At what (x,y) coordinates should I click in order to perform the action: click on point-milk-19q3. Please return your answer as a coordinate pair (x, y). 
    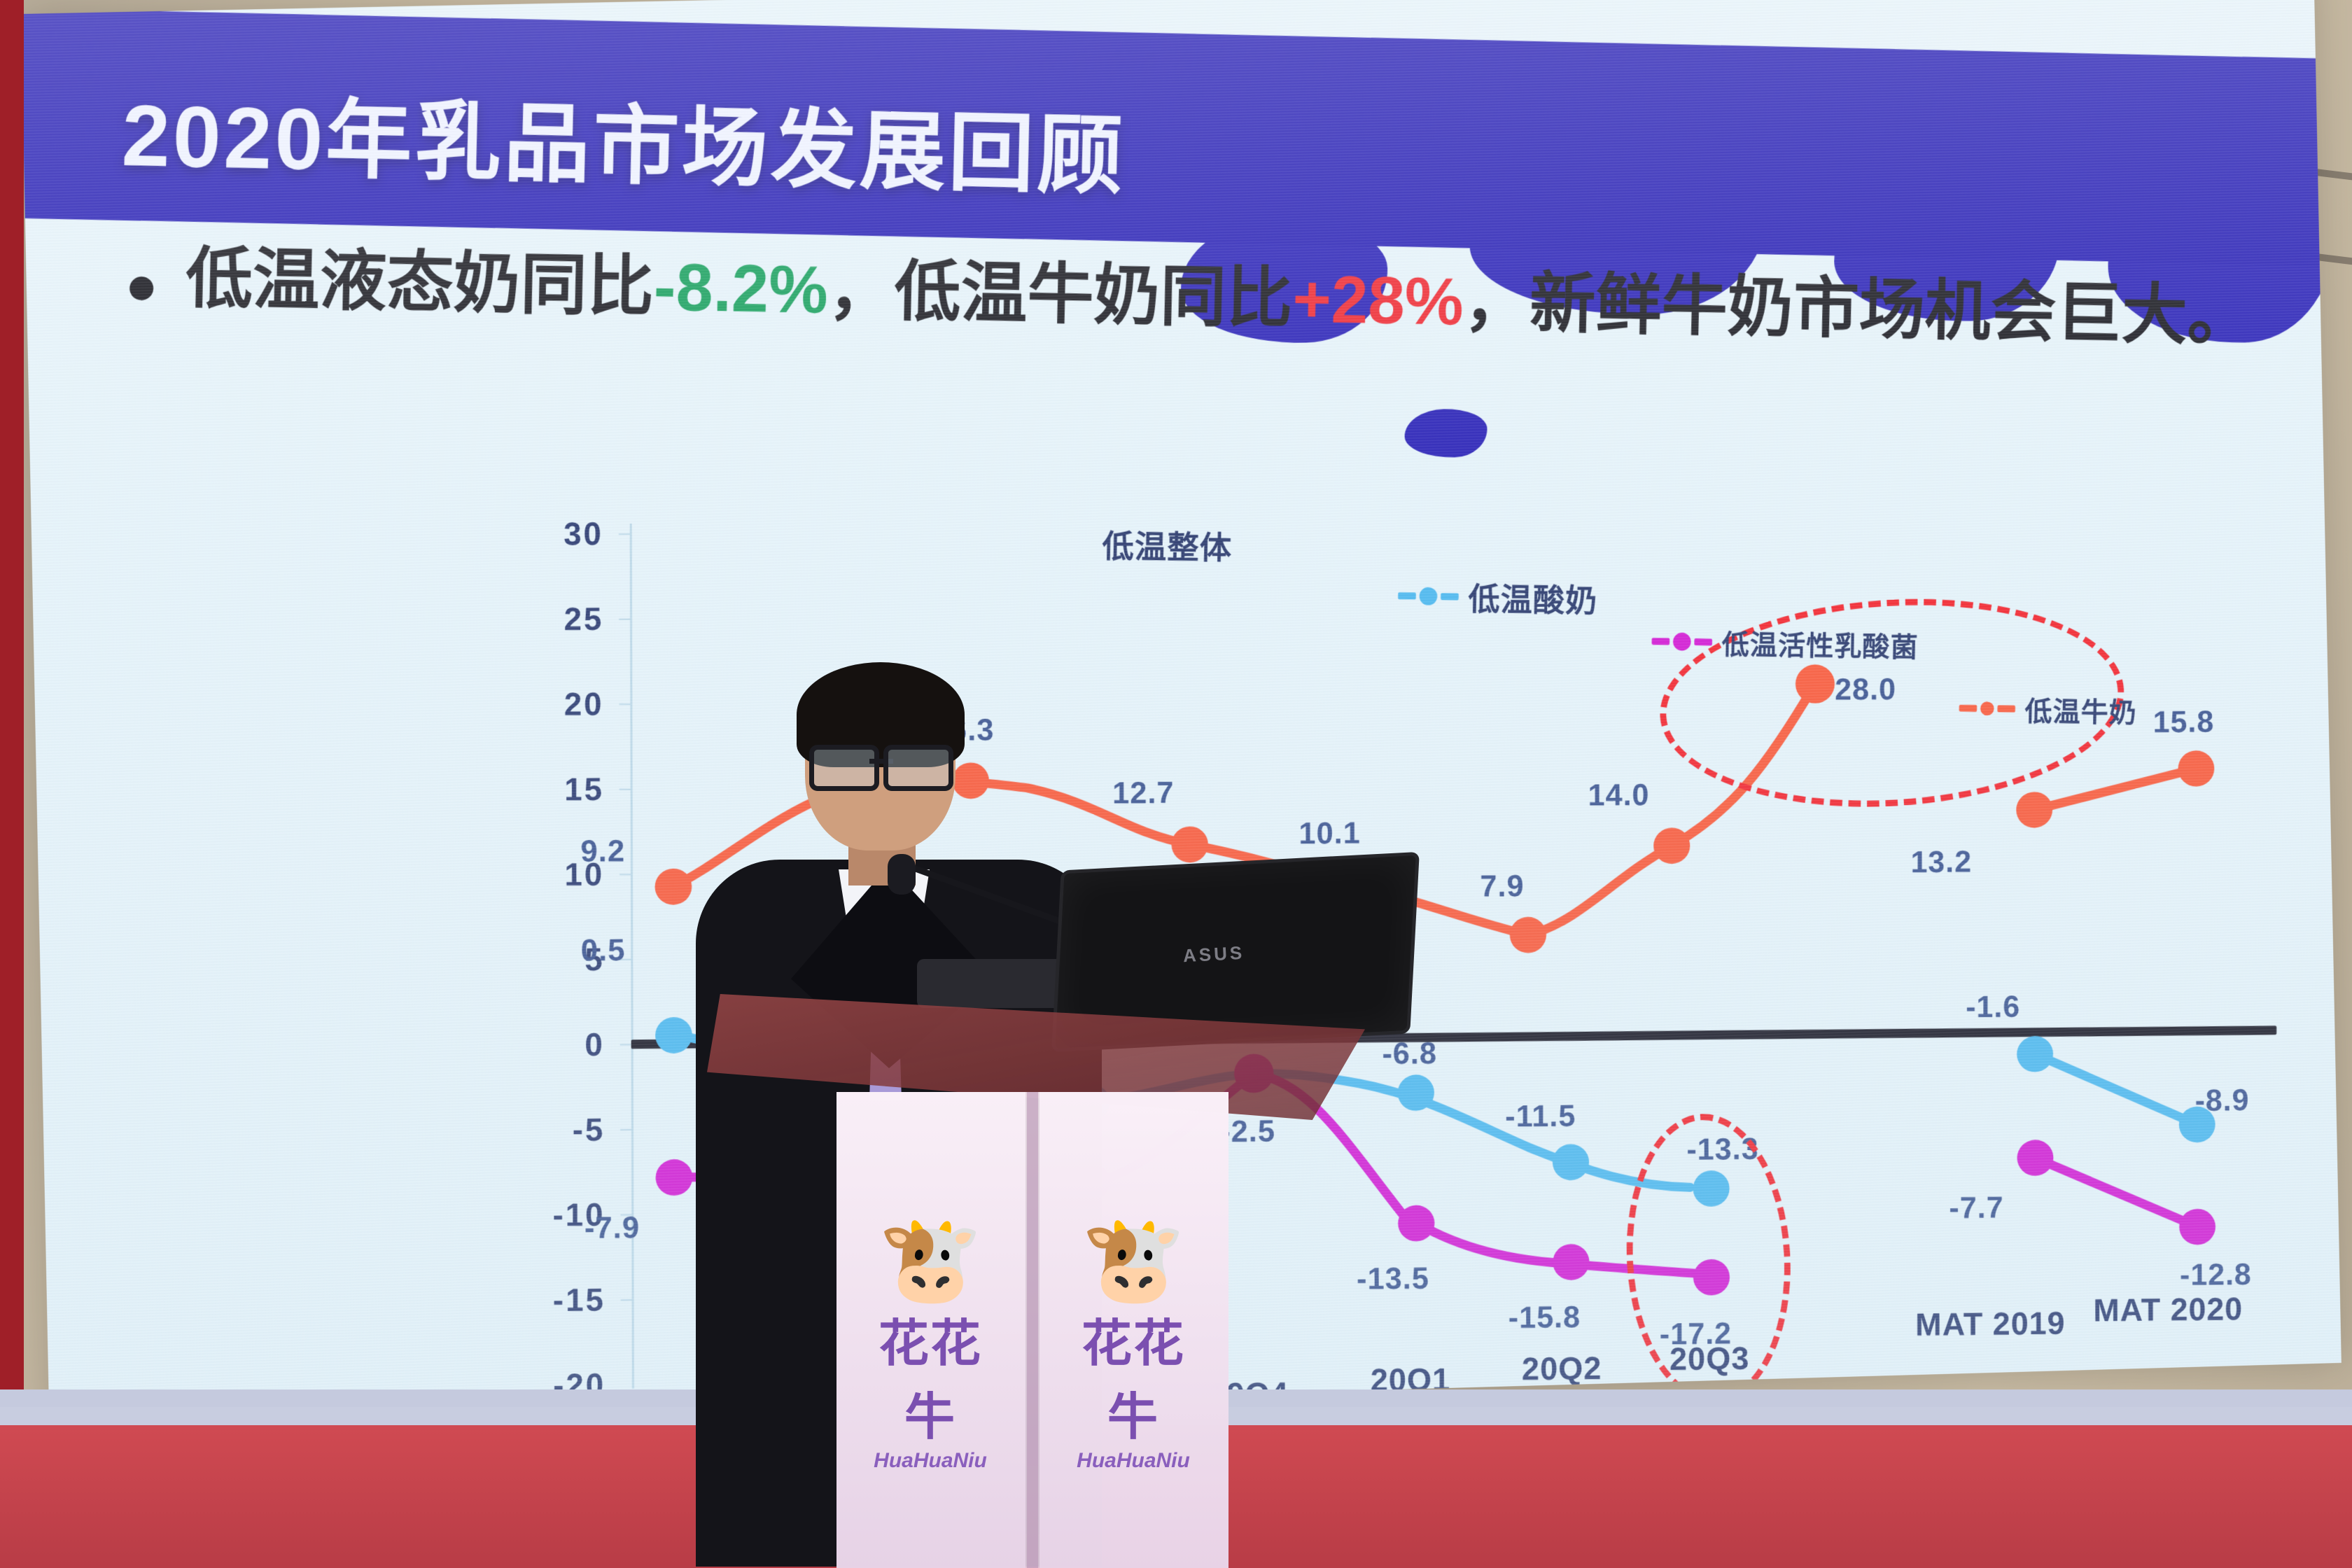
    Looking at the image, I should click on (1190, 844).